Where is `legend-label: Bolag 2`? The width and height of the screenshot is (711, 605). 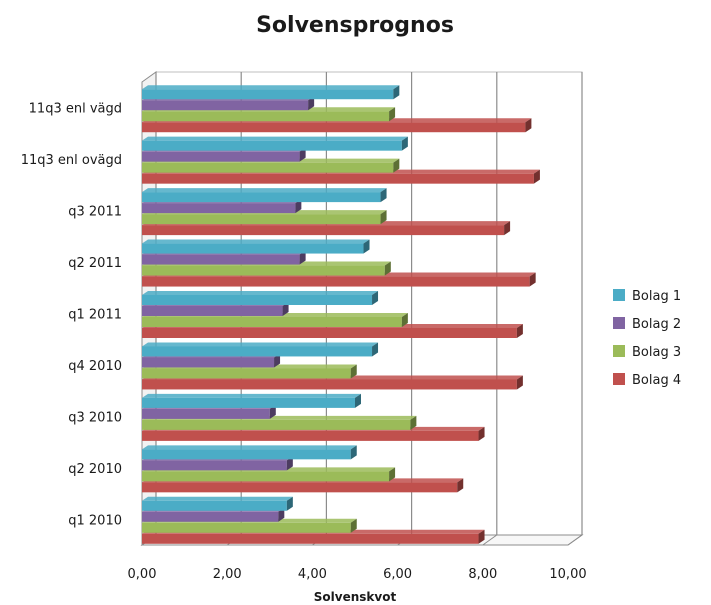 legend-label: Bolag 2 is located at coordinates (656, 324).